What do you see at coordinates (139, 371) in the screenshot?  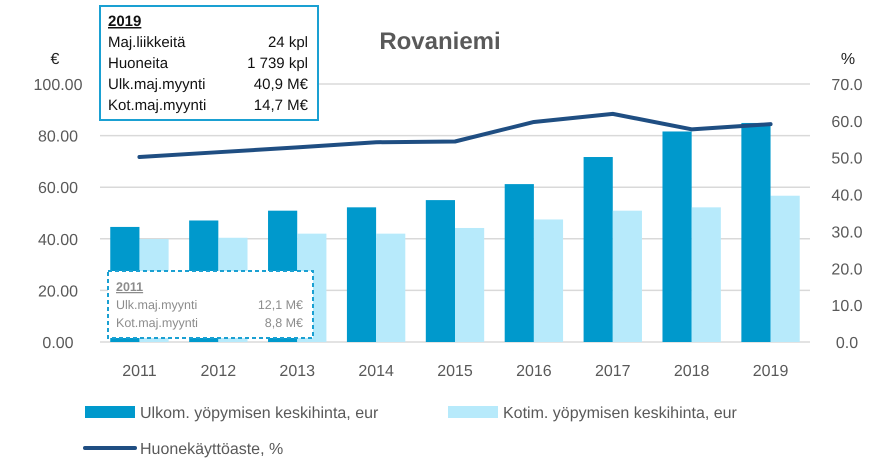 I see `x-tick-label: 2011` at bounding box center [139, 371].